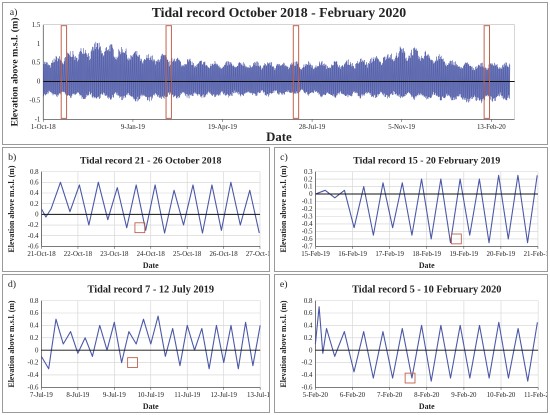 The width and height of the screenshot is (550, 415). I want to click on x-tick-label: 22-Oct-18, so click(78, 254).